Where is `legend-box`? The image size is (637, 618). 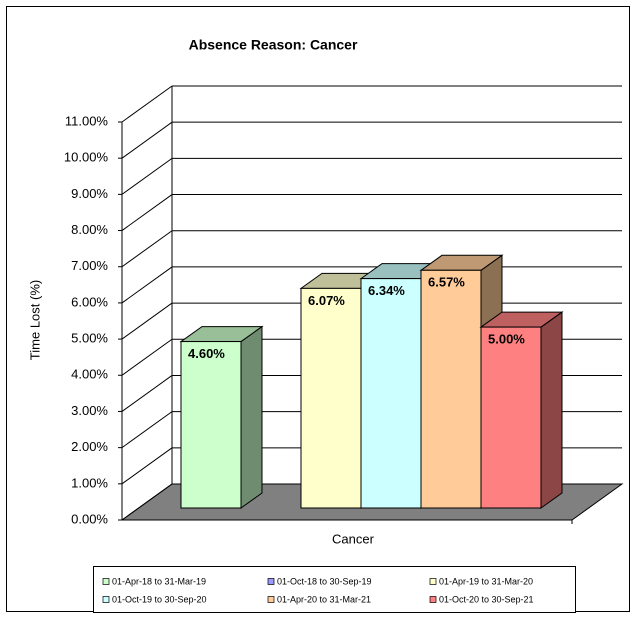 legend-box is located at coordinates (334, 589).